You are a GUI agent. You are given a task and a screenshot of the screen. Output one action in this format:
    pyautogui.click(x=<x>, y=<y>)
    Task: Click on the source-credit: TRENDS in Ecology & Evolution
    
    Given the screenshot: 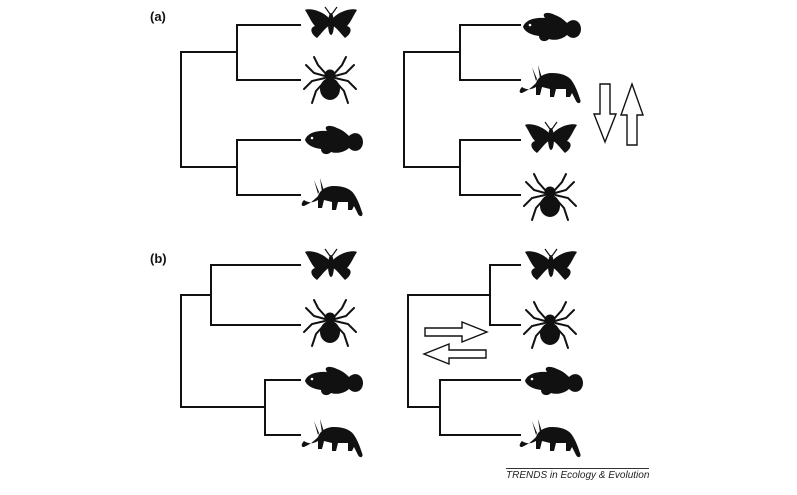 What is the action you would take?
    pyautogui.click(x=578, y=474)
    